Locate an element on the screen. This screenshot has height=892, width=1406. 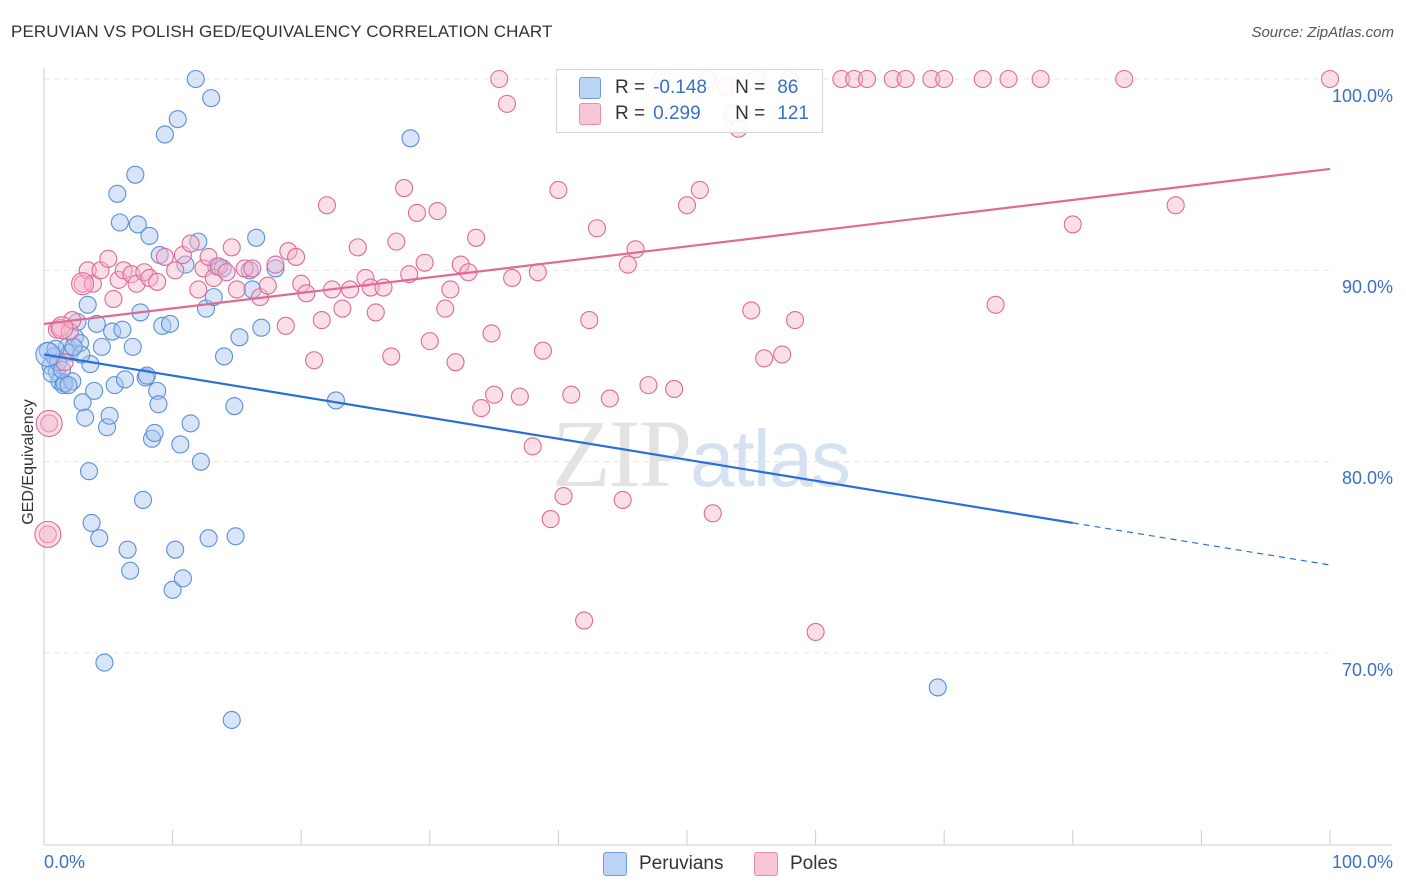
chart-source: Source: ZipAtlas.com is located at coordinates (1322, 32).